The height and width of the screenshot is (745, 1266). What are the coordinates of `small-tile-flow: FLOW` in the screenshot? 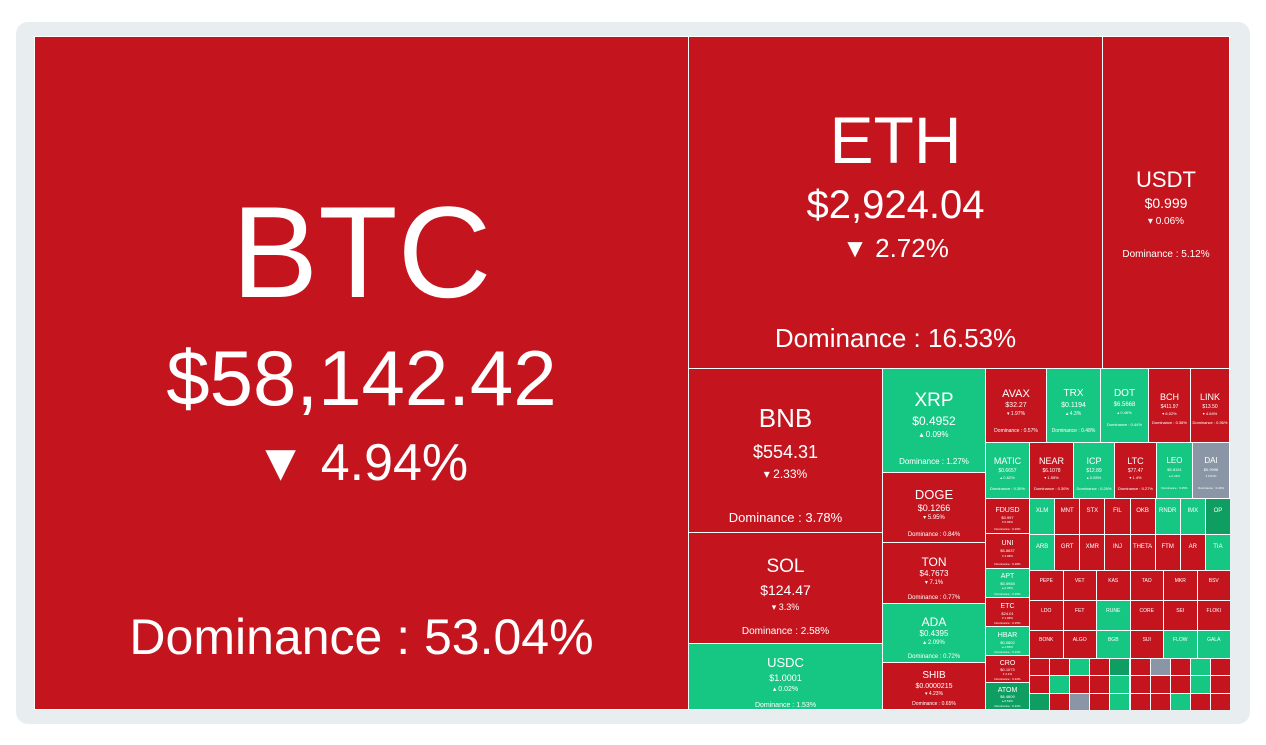 It's located at (1180, 644).